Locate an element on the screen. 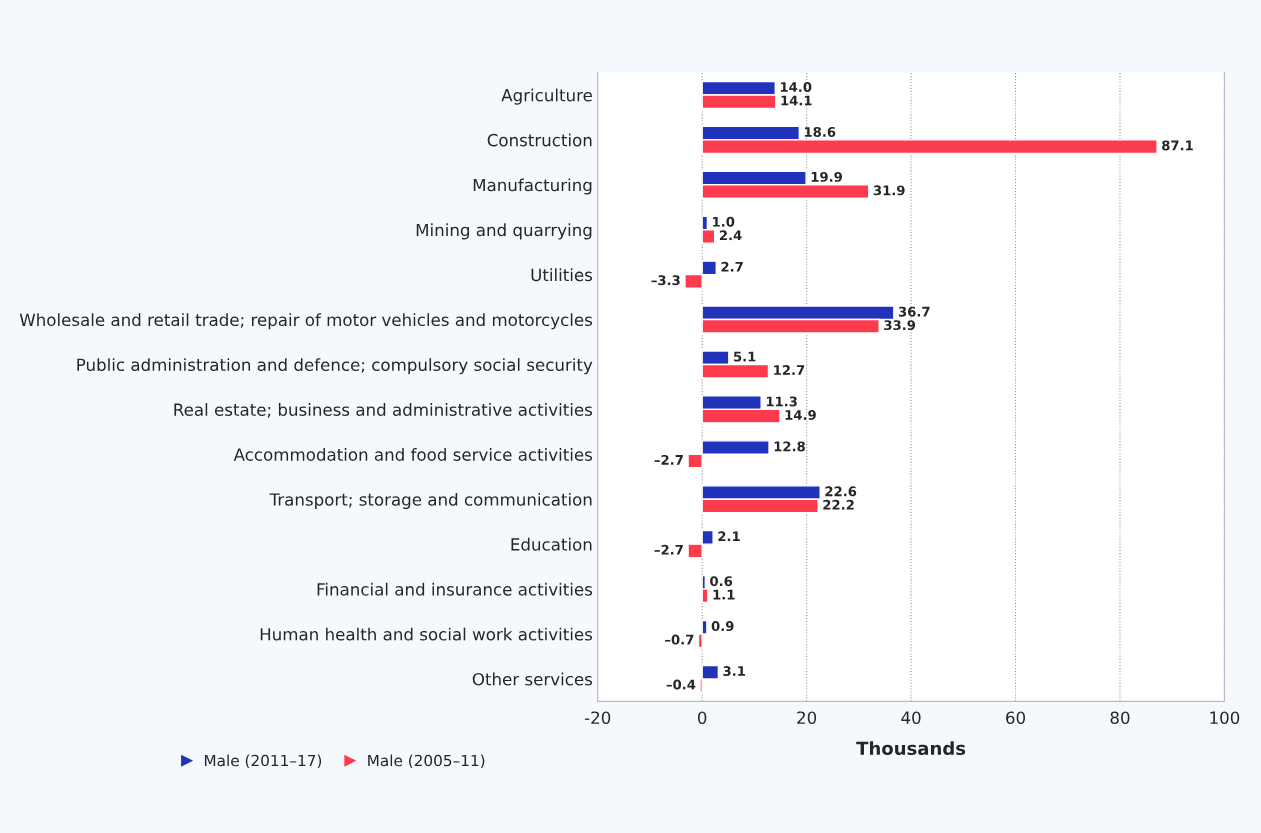  data-label: 5.1 is located at coordinates (744, 356).